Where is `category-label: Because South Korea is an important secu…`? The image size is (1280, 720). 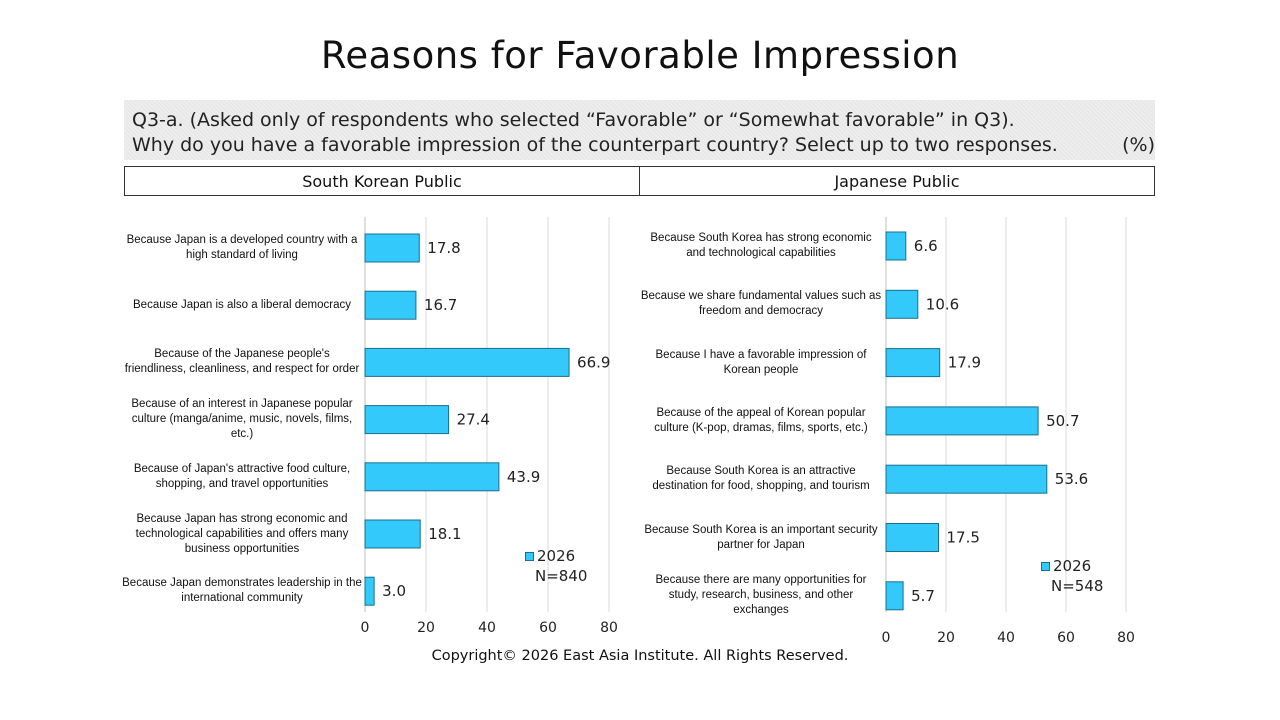
category-label: Because South Korea is an important secu… is located at coordinates (761, 537).